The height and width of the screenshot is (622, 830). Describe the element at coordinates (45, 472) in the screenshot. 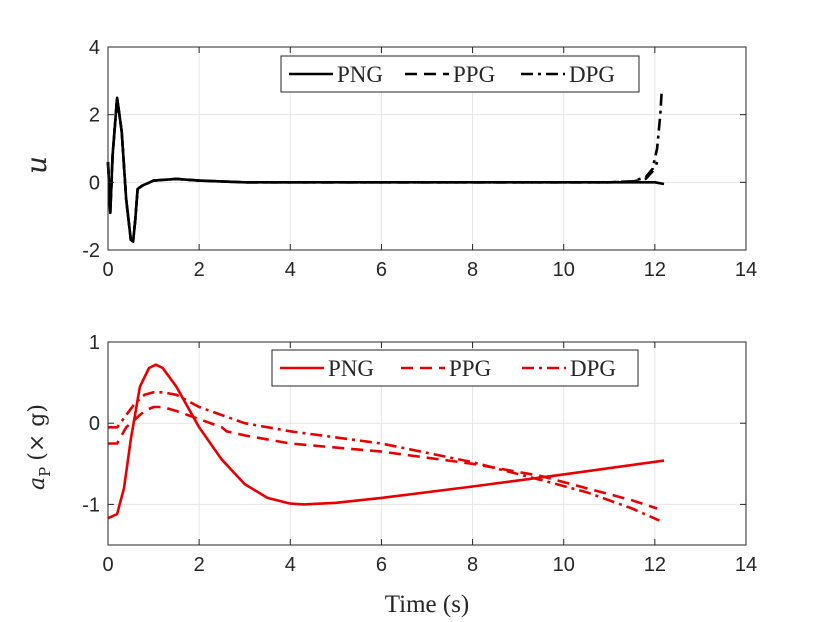

I see `y-label-subscript: P` at that location.